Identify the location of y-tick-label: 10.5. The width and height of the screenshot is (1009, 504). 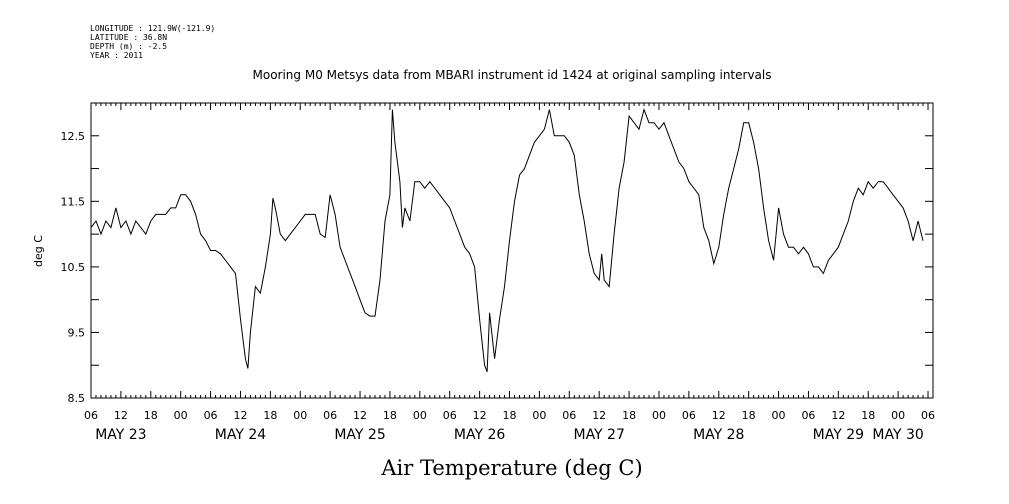
(73, 267).